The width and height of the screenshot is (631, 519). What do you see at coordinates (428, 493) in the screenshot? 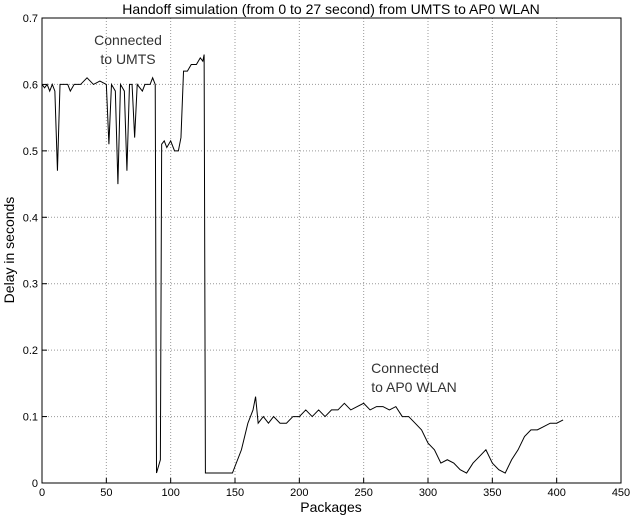
I see `x-tick-label: 300` at bounding box center [428, 493].